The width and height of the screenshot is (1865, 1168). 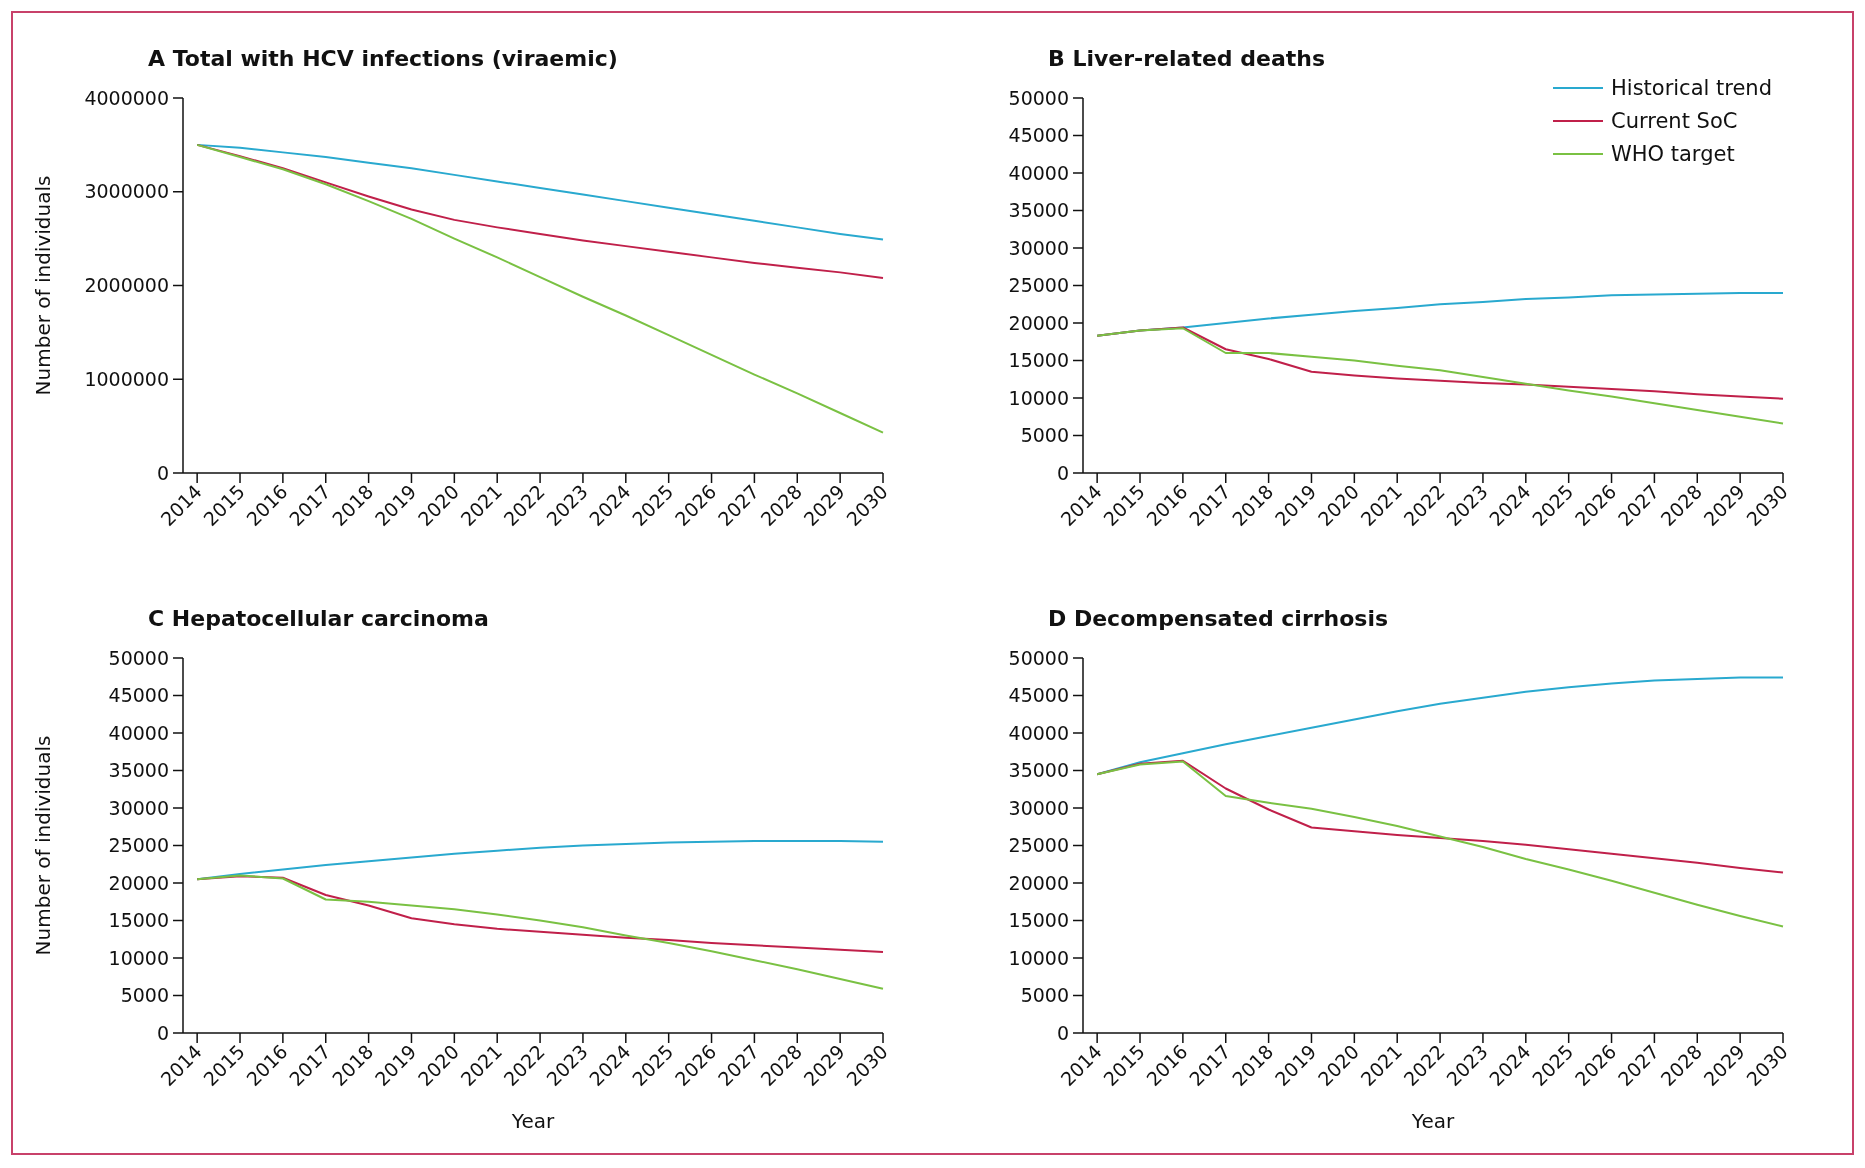 I want to click on chart-title: B Liver-related deaths, so click(x=1187, y=58).